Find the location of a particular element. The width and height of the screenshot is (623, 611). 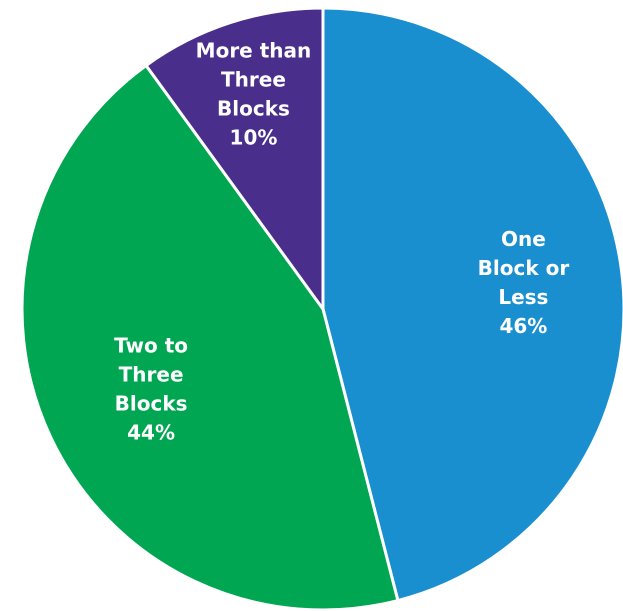

slice-value-label: 46% is located at coordinates (523, 326).